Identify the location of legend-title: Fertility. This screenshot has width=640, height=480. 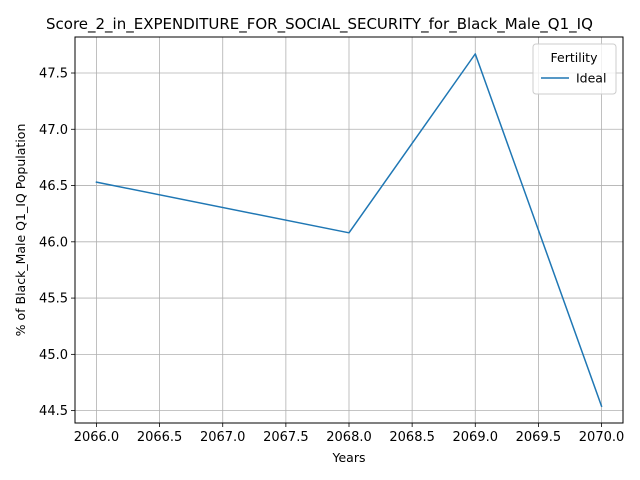
(575, 57).